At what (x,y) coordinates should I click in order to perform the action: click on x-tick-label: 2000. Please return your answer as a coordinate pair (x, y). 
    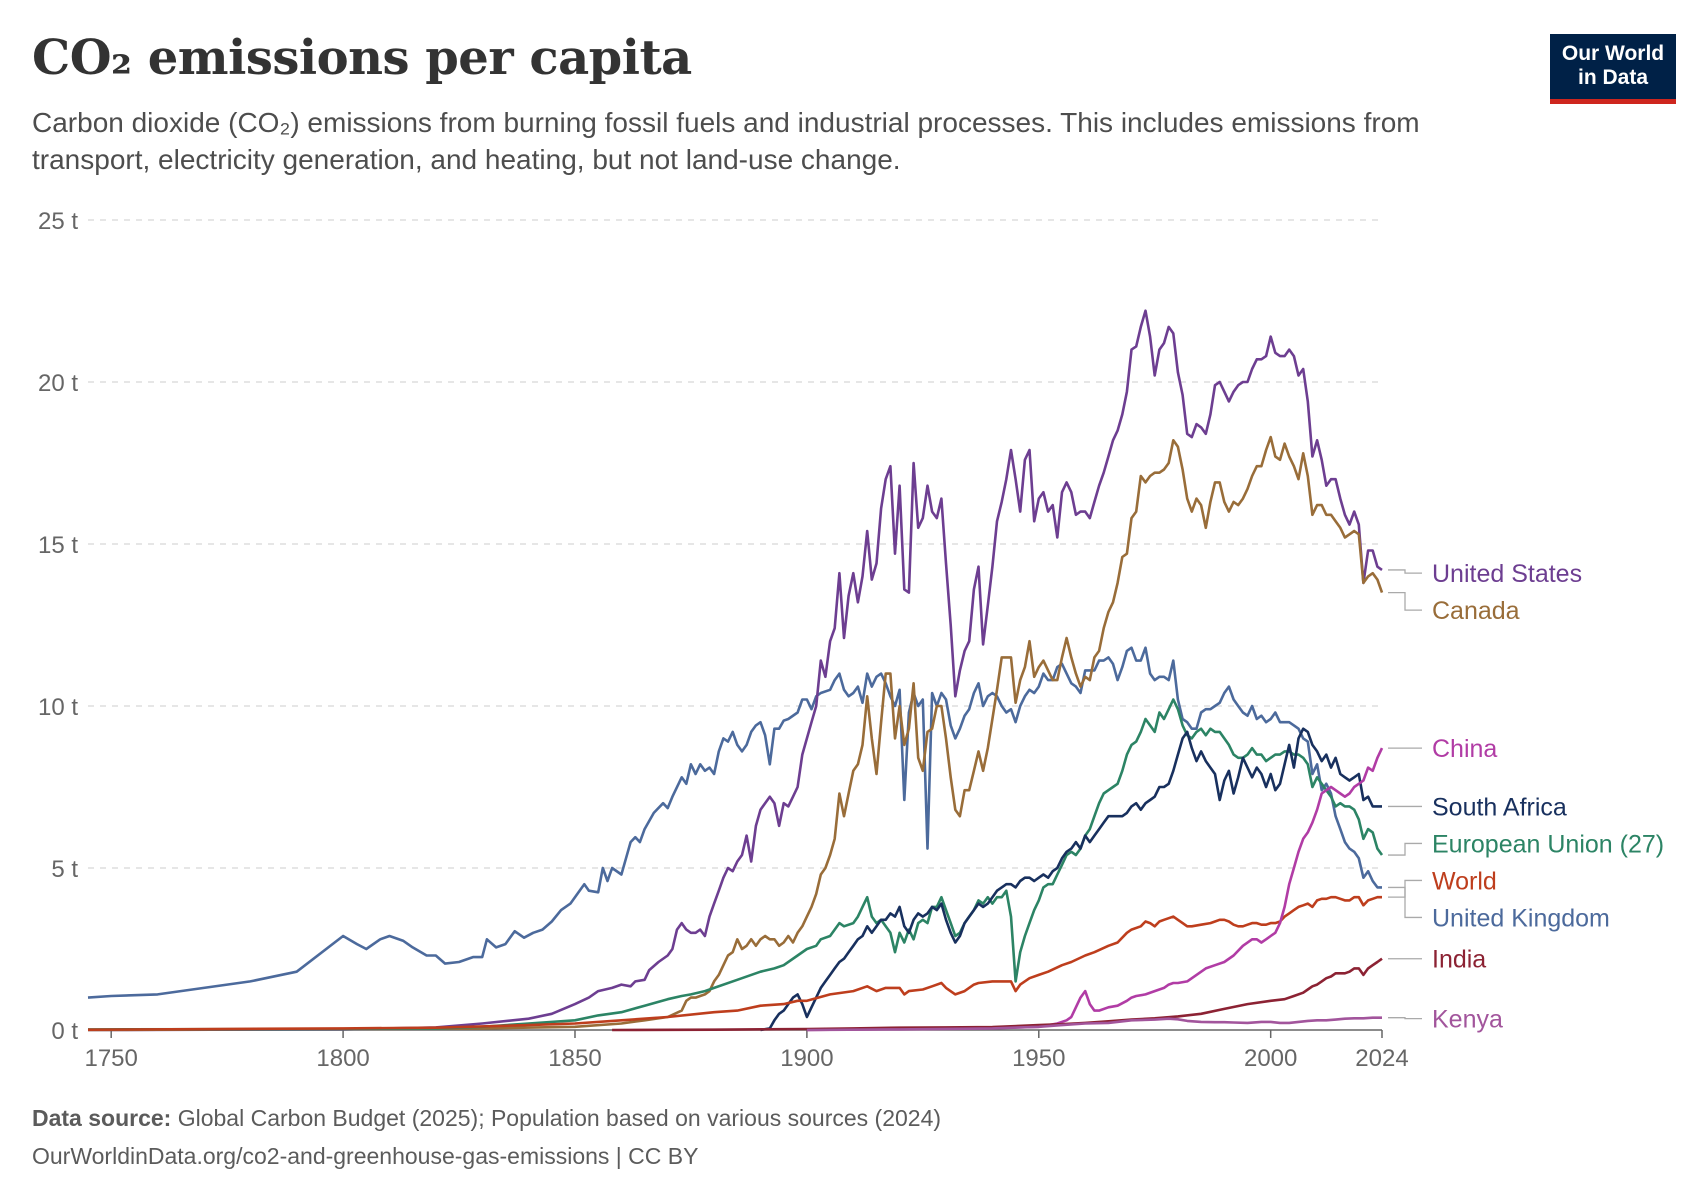
    Looking at the image, I should click on (1270, 1058).